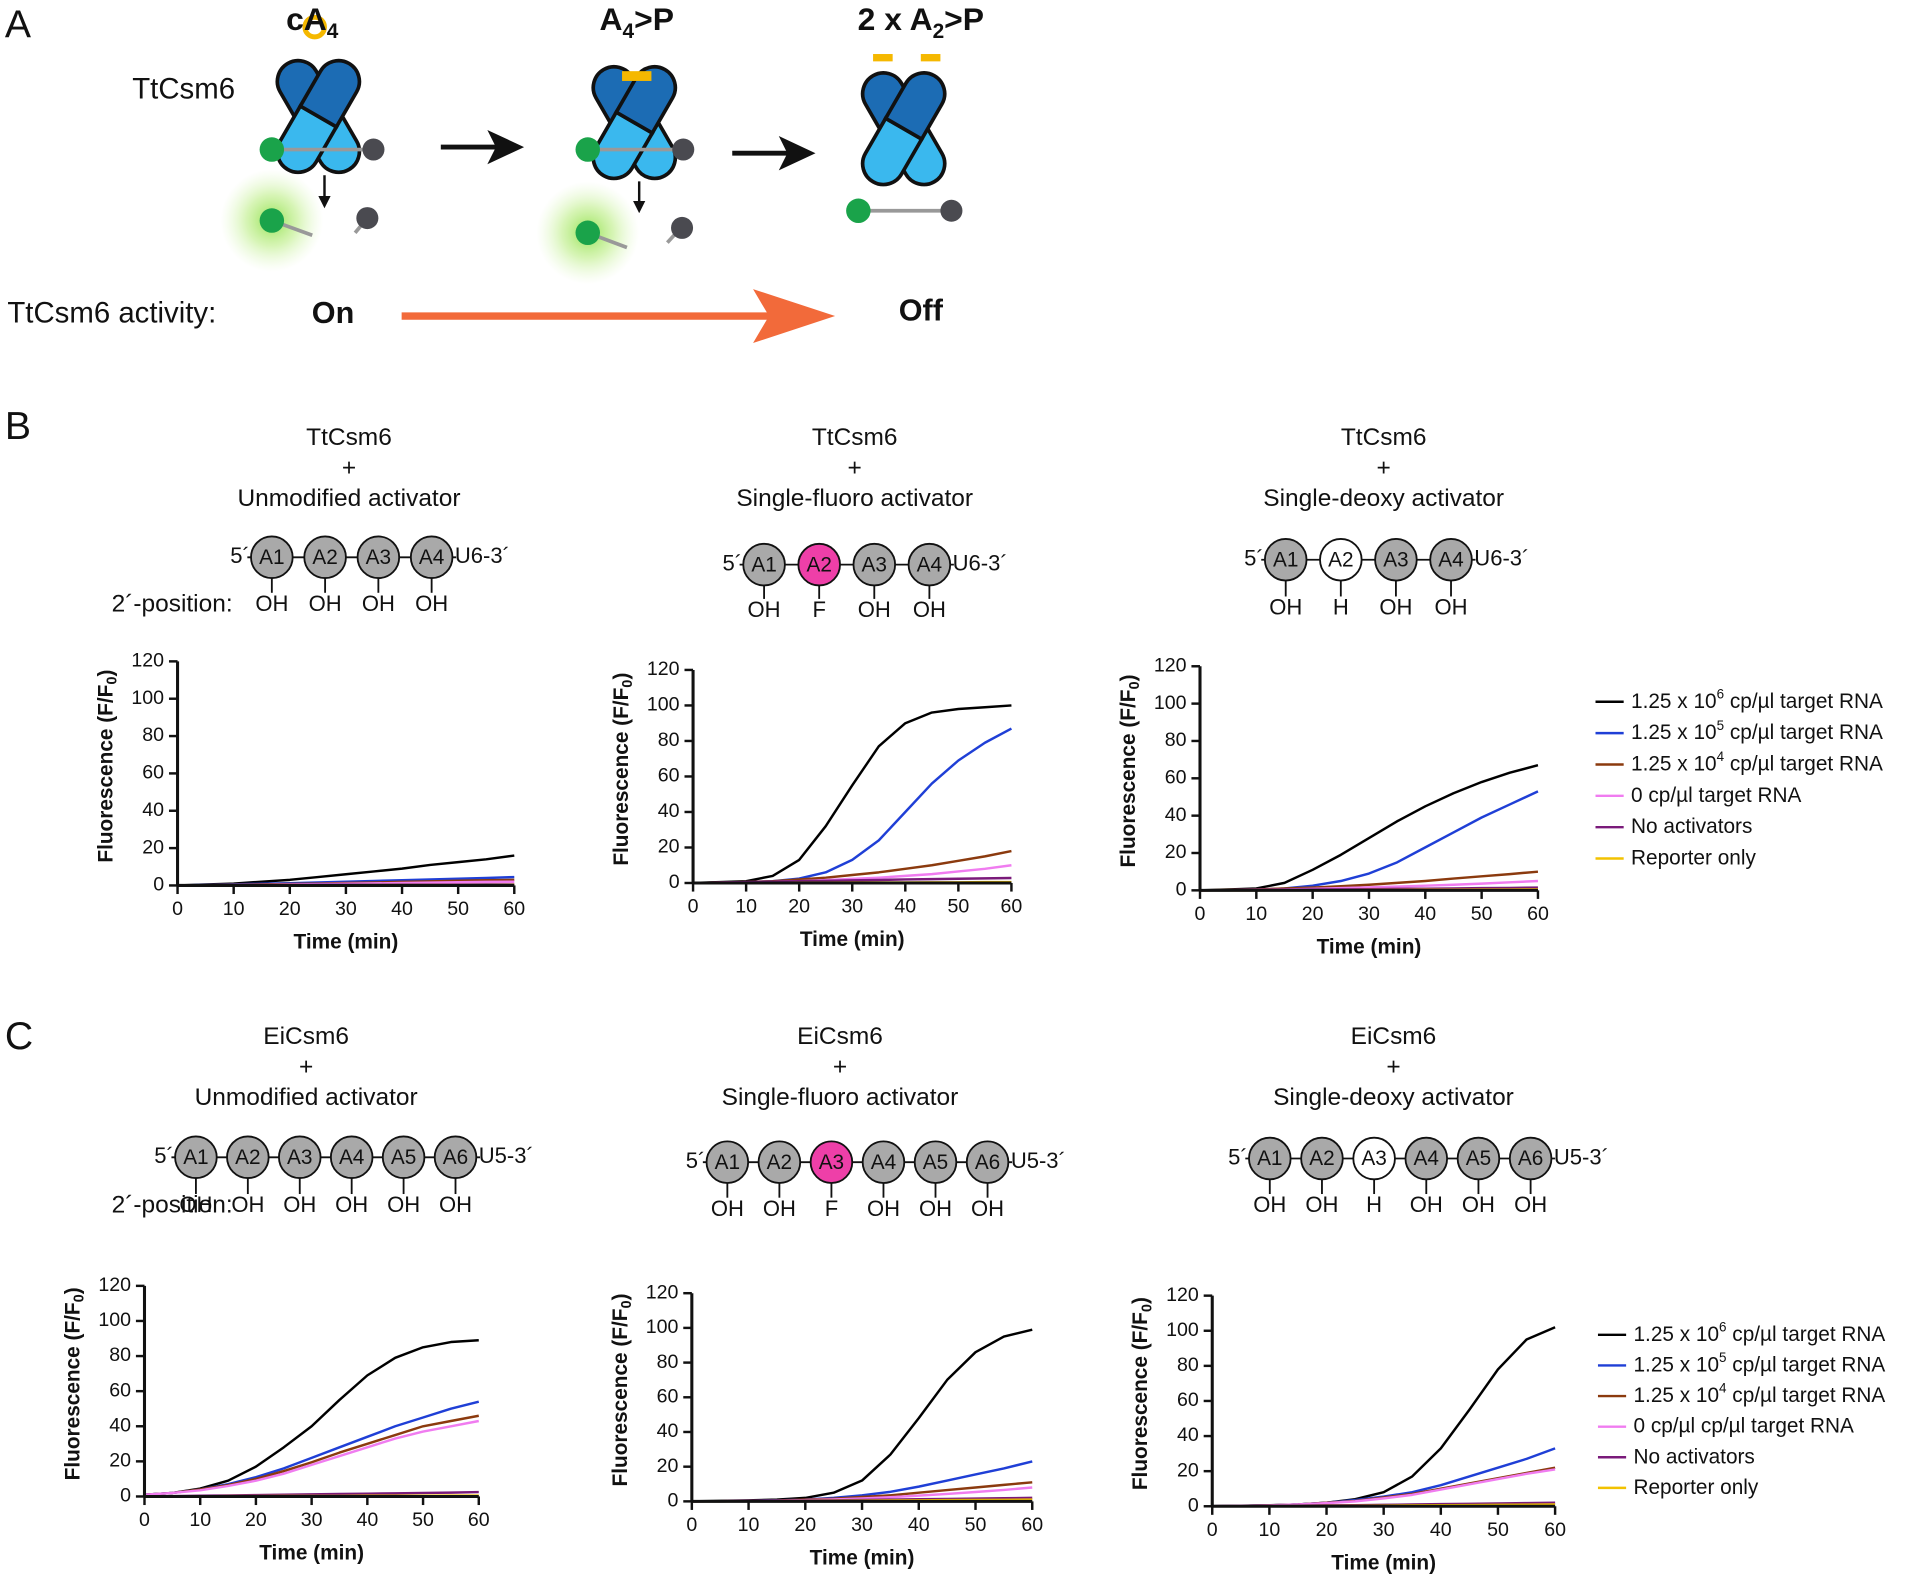  What do you see at coordinates (1757, 762) in the screenshot?
I see `legend-label: 1.25 x 104 cp/µl target RNA` at bounding box center [1757, 762].